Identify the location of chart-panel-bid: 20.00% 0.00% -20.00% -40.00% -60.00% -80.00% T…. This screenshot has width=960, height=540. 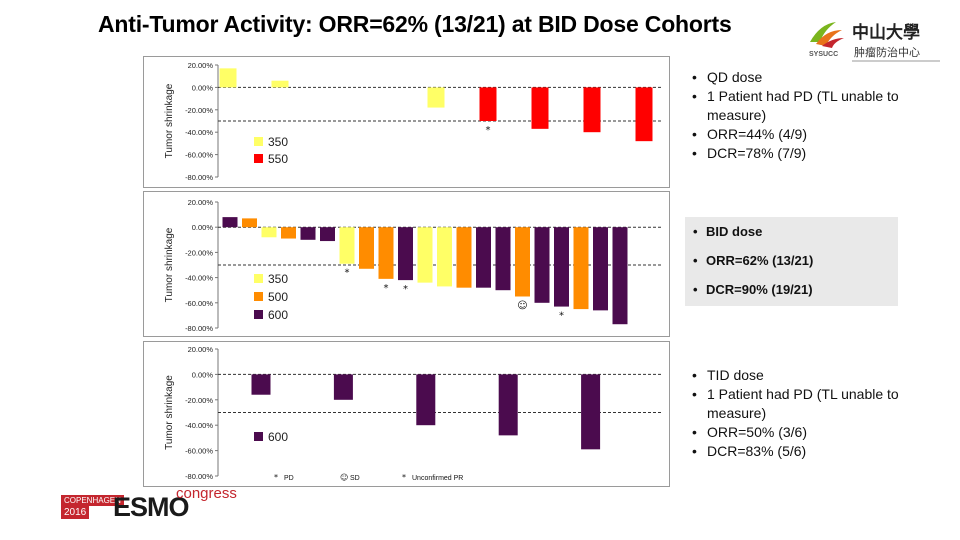
(406, 264).